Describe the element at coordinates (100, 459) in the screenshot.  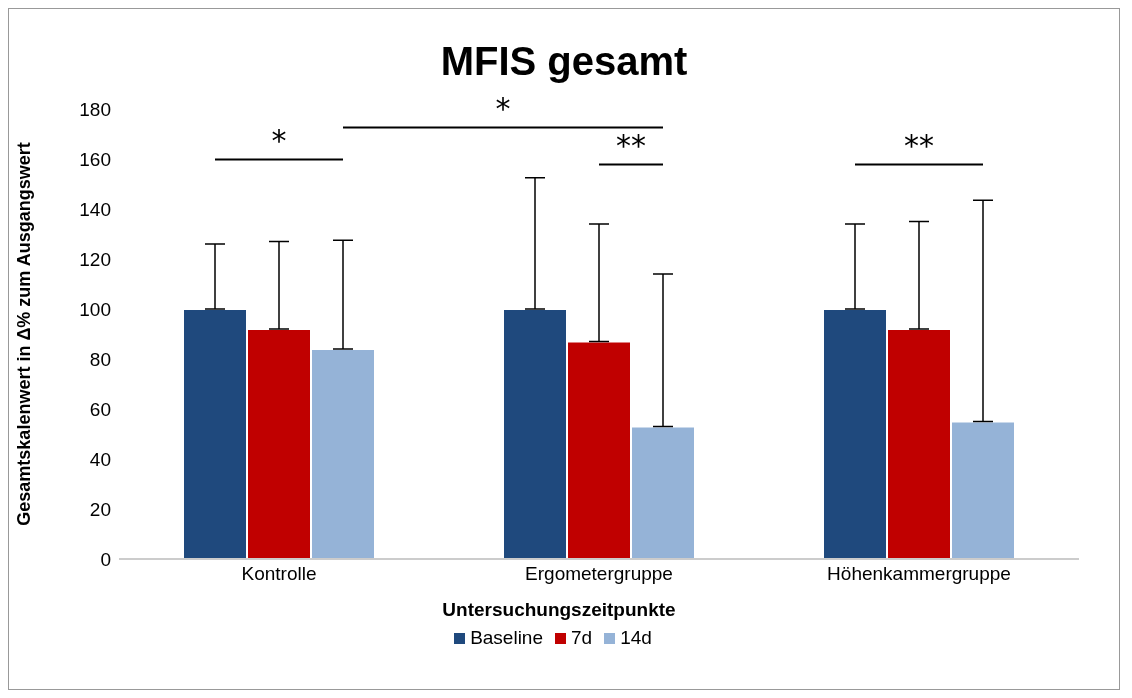
I see `y-tick-label: 40` at that location.